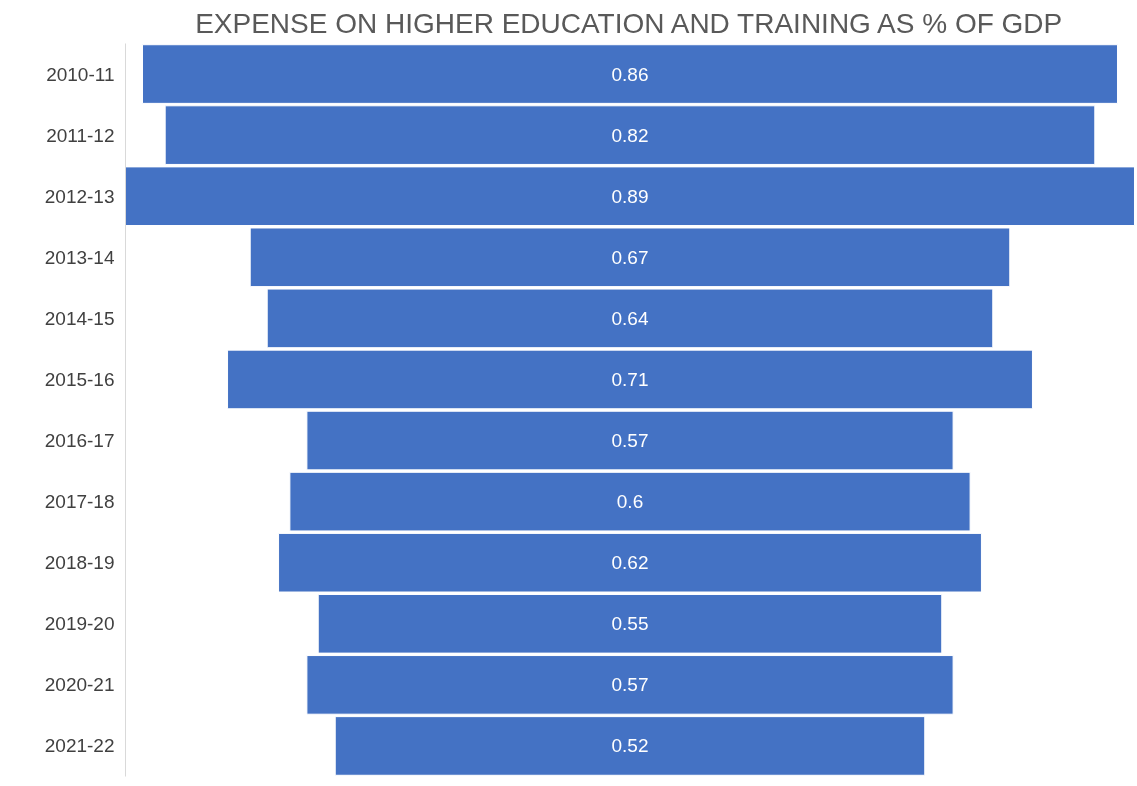  What do you see at coordinates (630, 318) in the screenshot?
I see `data-label: 0.64` at bounding box center [630, 318].